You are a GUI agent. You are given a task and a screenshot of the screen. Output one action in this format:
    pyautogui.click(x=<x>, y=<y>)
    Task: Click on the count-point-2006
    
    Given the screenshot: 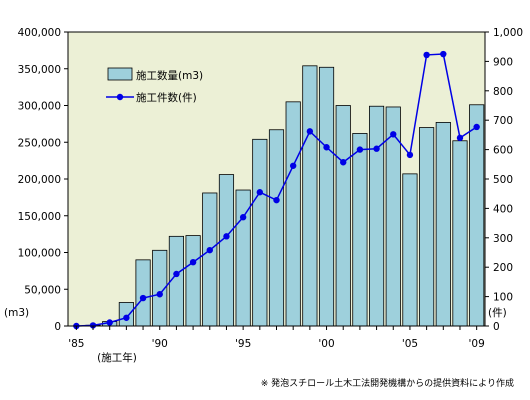 What is the action you would take?
    pyautogui.click(x=426, y=55)
    